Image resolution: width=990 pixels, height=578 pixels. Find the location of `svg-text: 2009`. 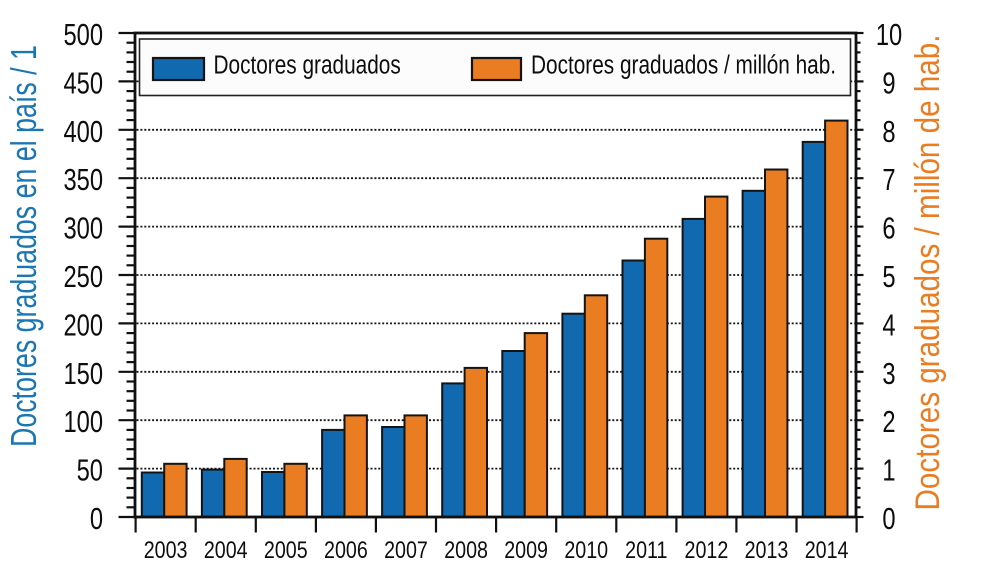

svg-text: 2009 is located at coordinates (526, 549).